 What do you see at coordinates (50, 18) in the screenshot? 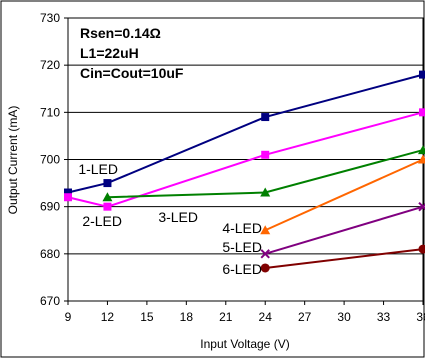
I see `y-tick-label: 730` at bounding box center [50, 18].